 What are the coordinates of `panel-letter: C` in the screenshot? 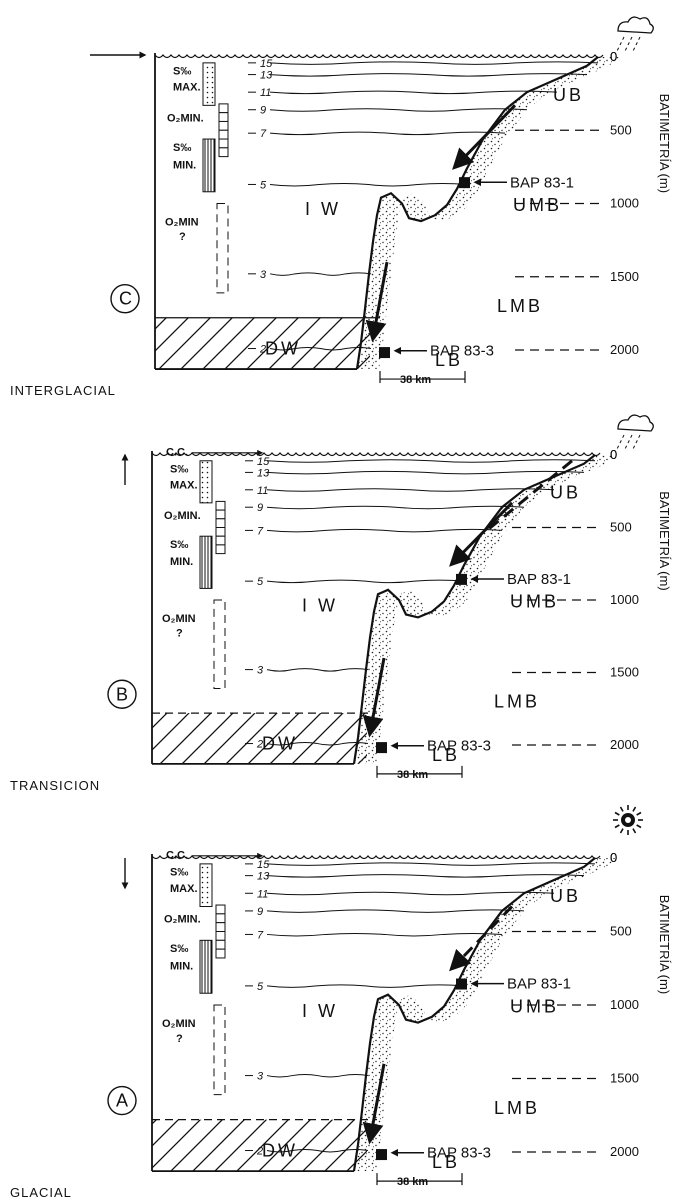 It's located at (127, 299).